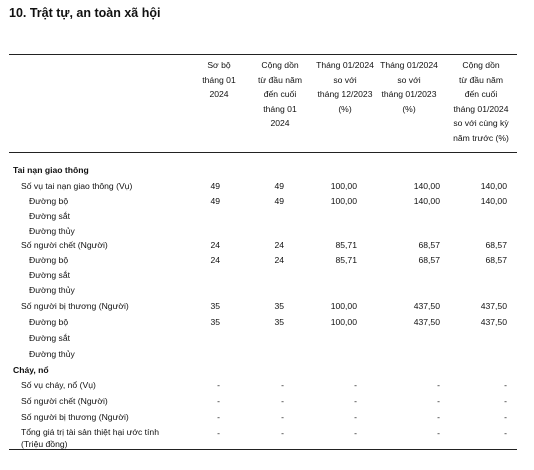 The height and width of the screenshot is (470, 534). What do you see at coordinates (77, 186) in the screenshot?
I see `row-label: Số vụ tai nạn giao thông (Vụ)` at bounding box center [77, 186].